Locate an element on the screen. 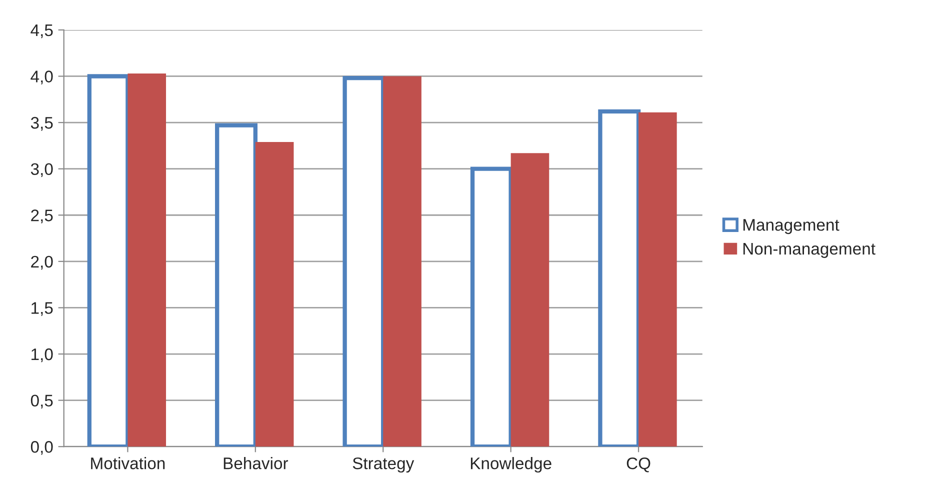  x-tick-label: Behavior is located at coordinates (256, 463).